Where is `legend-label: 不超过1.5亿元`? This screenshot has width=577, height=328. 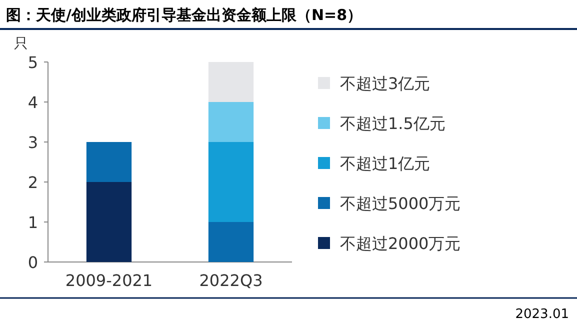
legend-label: 不超过1.5亿元 is located at coordinates (393, 123).